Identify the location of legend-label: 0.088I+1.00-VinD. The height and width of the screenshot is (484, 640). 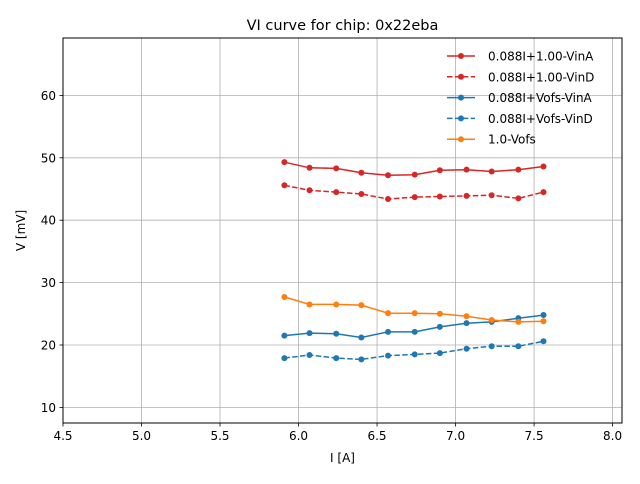
(541, 77).